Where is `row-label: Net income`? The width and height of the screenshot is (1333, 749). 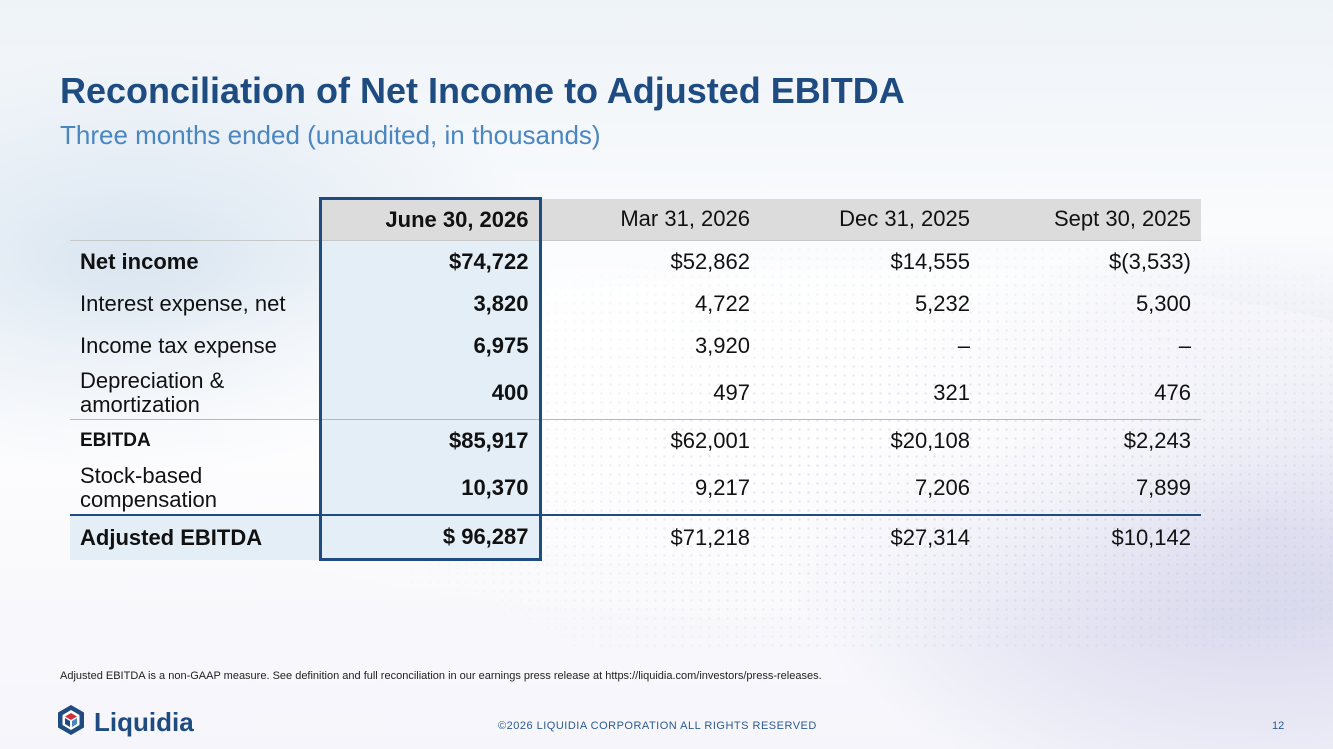 row-label: Net income is located at coordinates (195, 261).